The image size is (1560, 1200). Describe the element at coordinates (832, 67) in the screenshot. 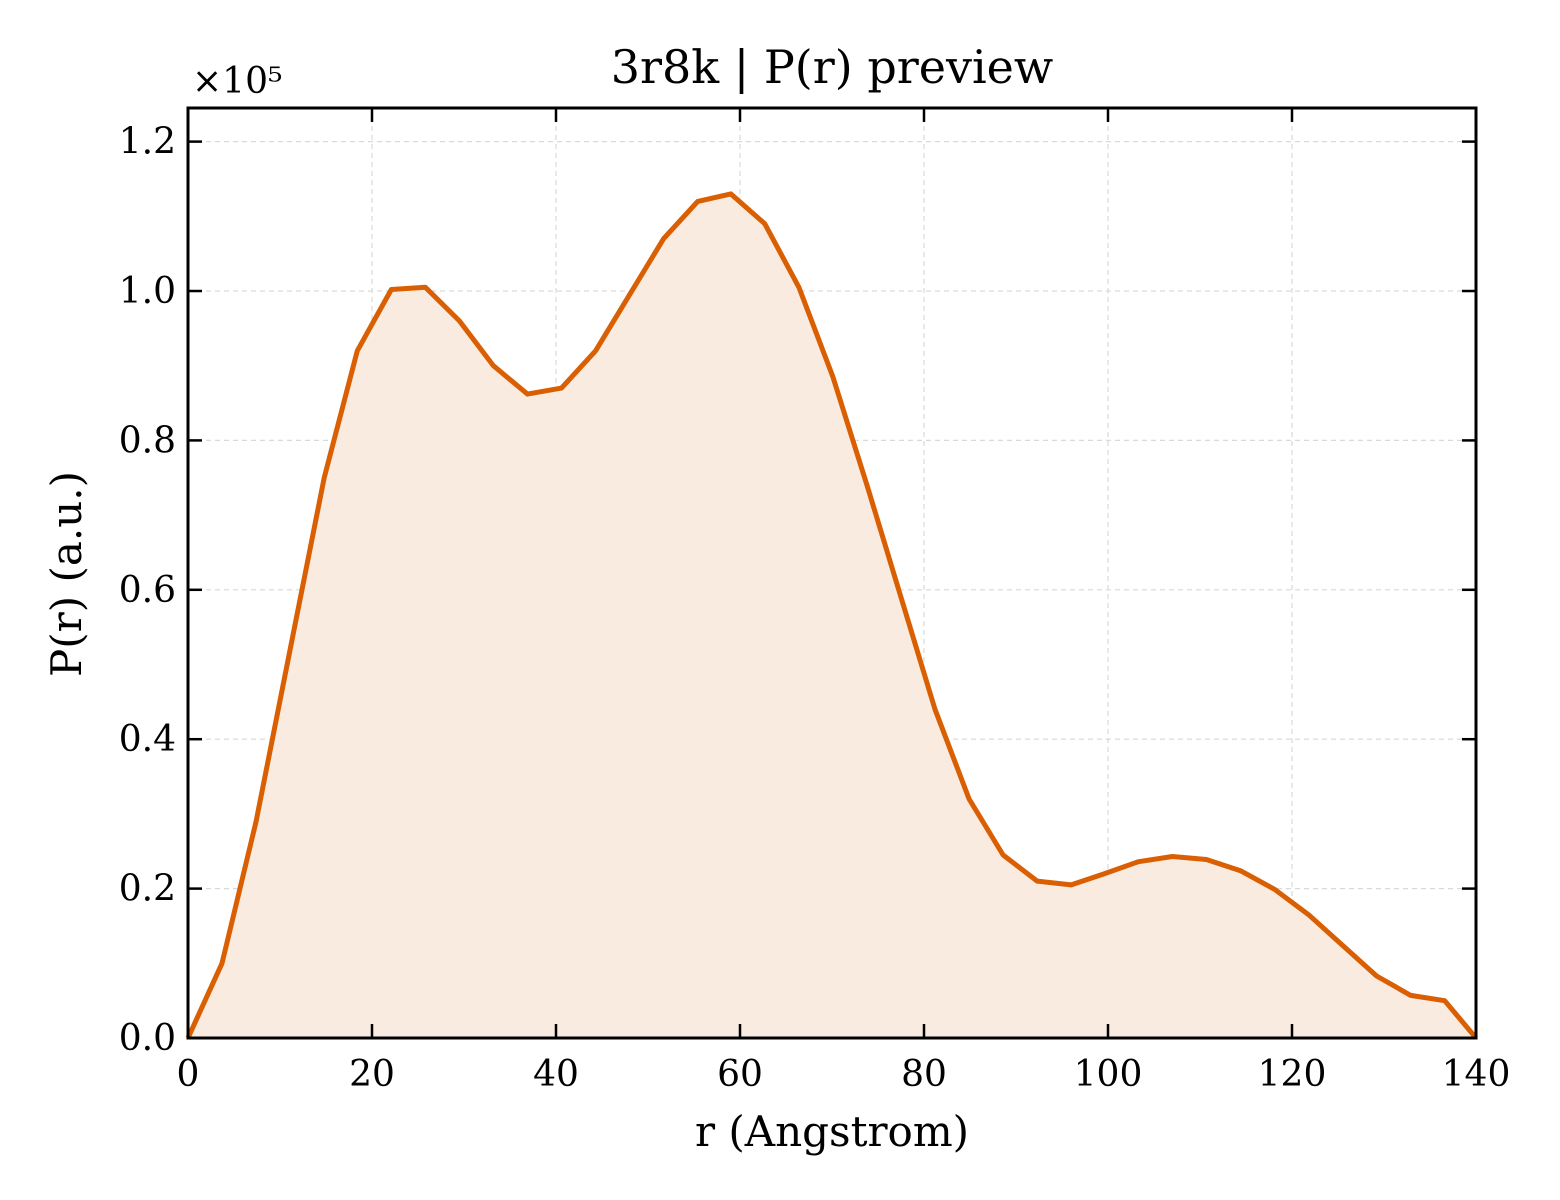

I see `chart-title: 3r8k | P(r) preview` at that location.